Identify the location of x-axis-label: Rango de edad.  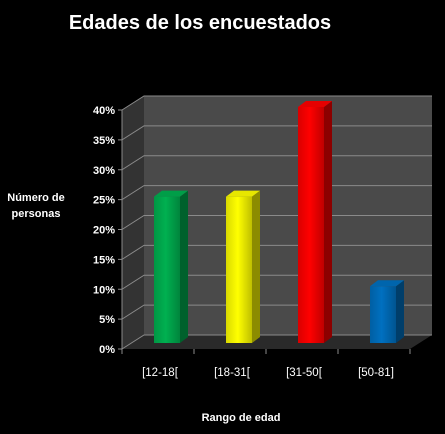
(241, 418).